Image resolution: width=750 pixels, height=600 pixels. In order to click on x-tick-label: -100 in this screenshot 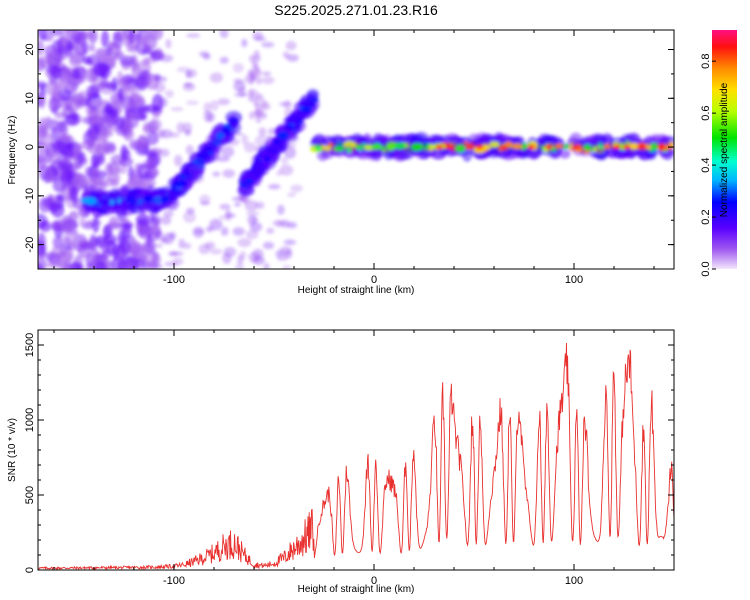, I will do `click(174, 280)`.